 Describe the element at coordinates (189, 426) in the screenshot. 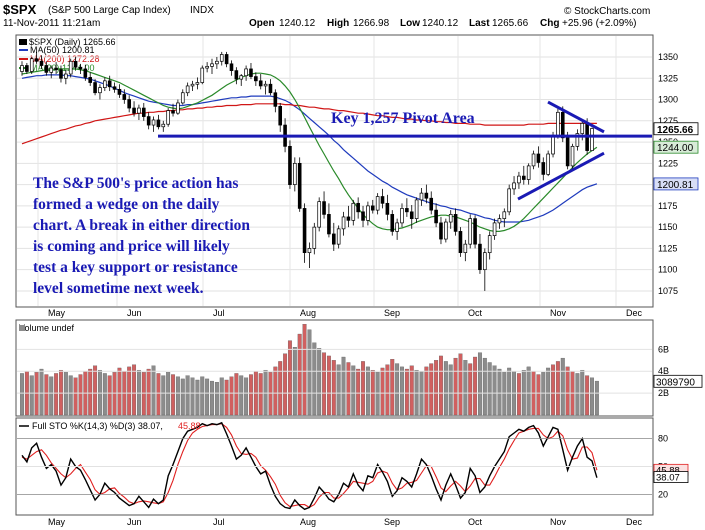

I see `sto-label-d: 45.88` at that location.